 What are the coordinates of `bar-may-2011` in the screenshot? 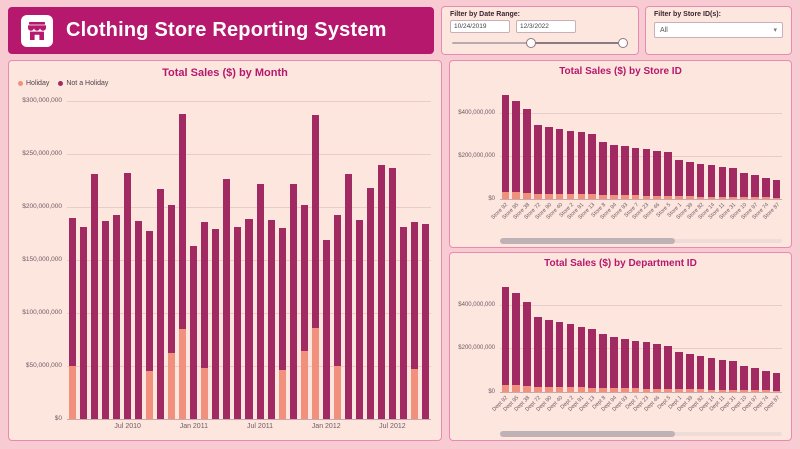 It's located at (238, 323).